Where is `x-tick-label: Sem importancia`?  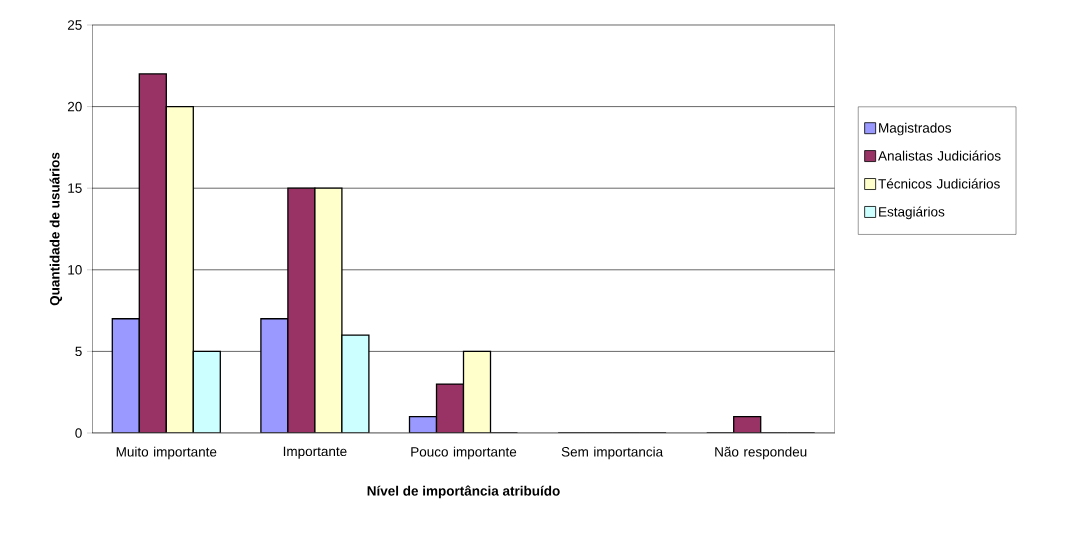
x-tick-label: Sem importancia is located at coordinates (612, 453).